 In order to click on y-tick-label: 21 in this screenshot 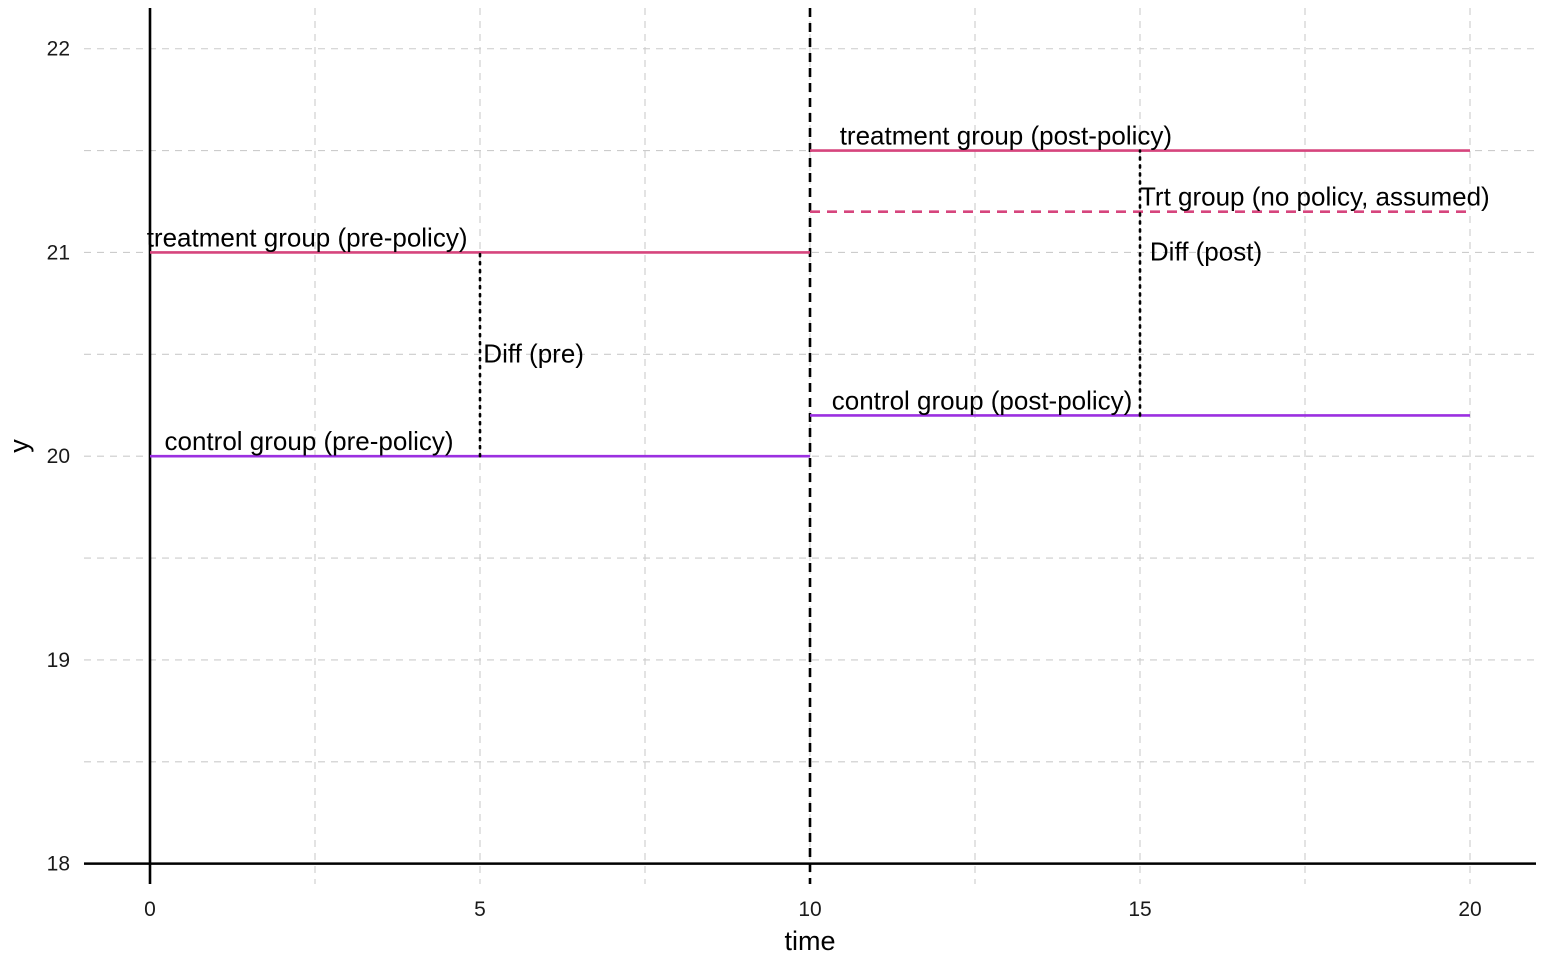, I will do `click(58, 252)`.